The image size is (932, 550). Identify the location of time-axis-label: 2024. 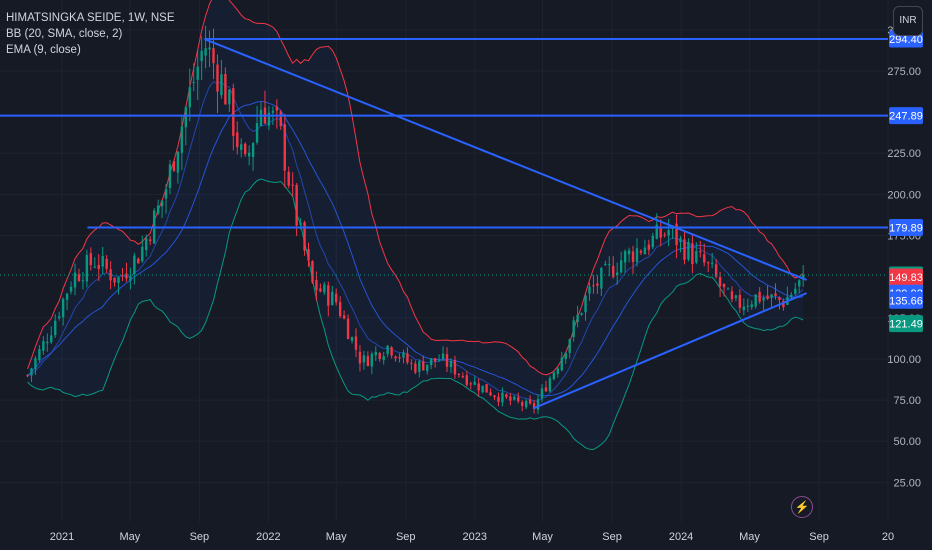
(681, 537).